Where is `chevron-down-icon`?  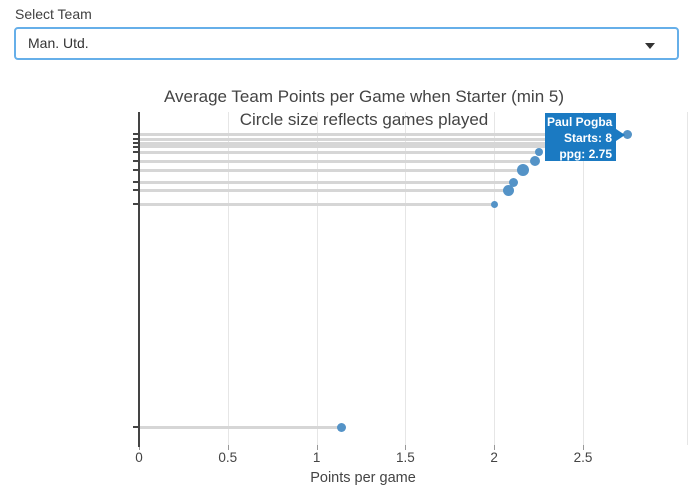
chevron-down-icon is located at coordinates (650, 46).